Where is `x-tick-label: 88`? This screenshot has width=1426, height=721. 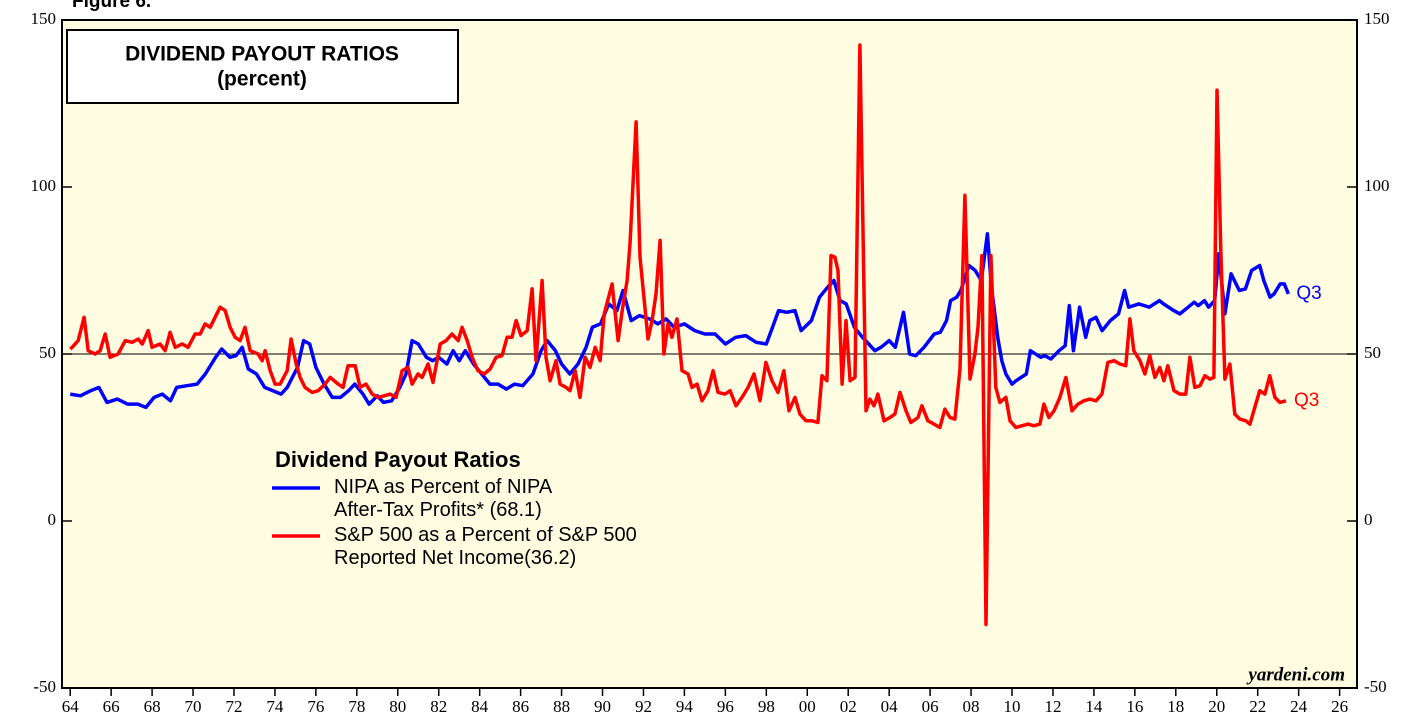
x-tick-label: 88 is located at coordinates (561, 706).